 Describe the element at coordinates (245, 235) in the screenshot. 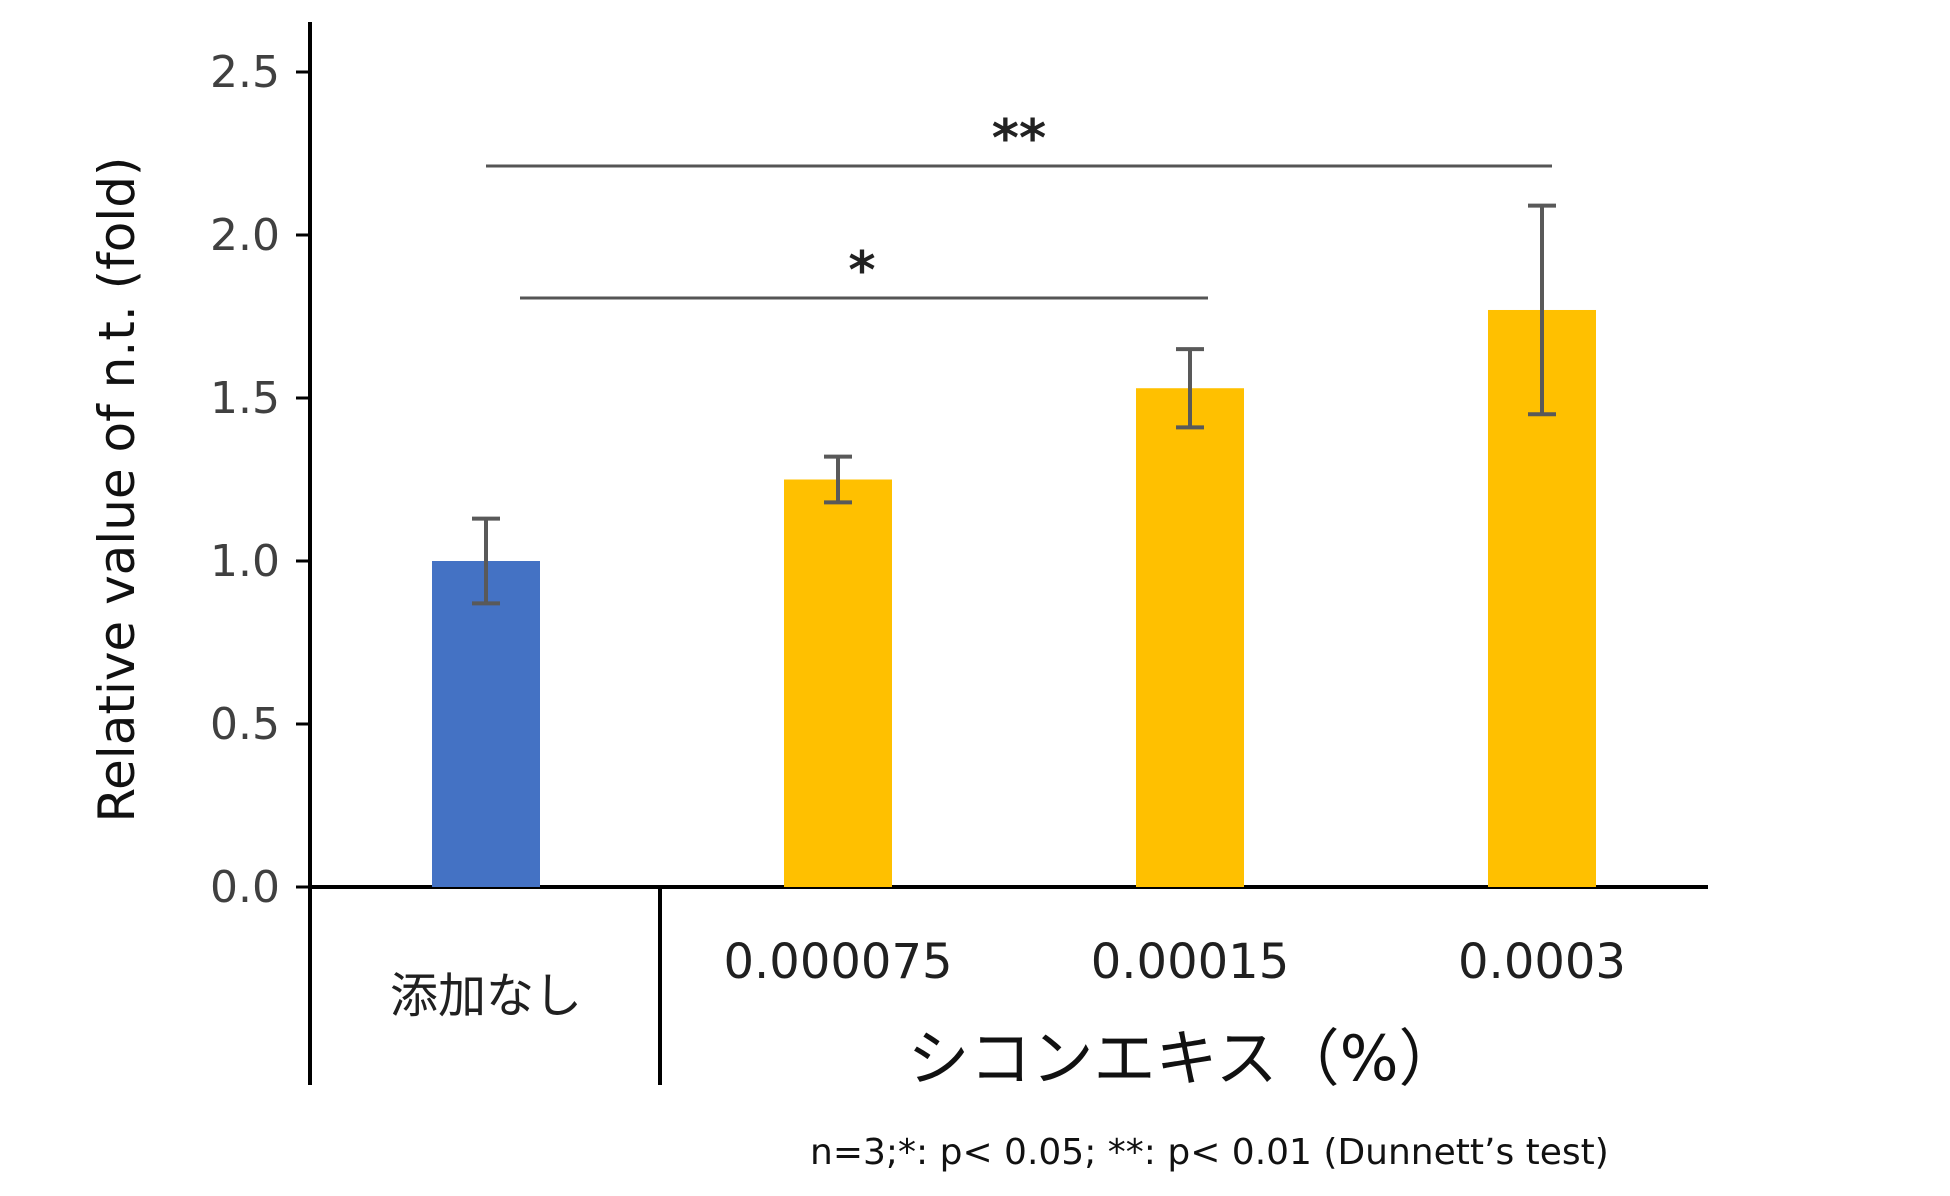

I see `y-tick-label: 2.0` at that location.